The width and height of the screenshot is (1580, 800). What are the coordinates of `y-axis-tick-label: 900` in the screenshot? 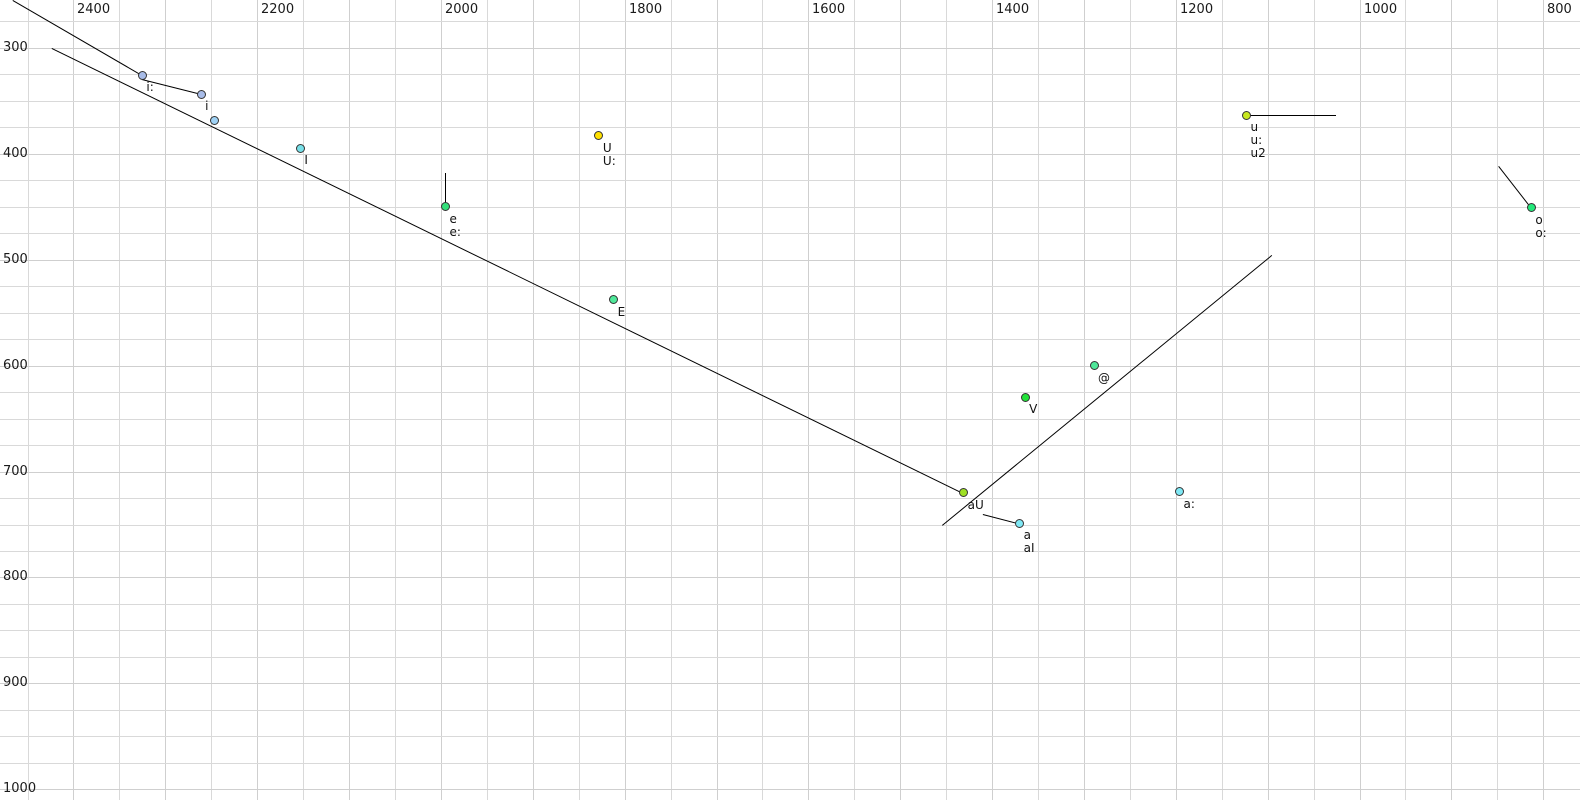 It's located at (15, 682).